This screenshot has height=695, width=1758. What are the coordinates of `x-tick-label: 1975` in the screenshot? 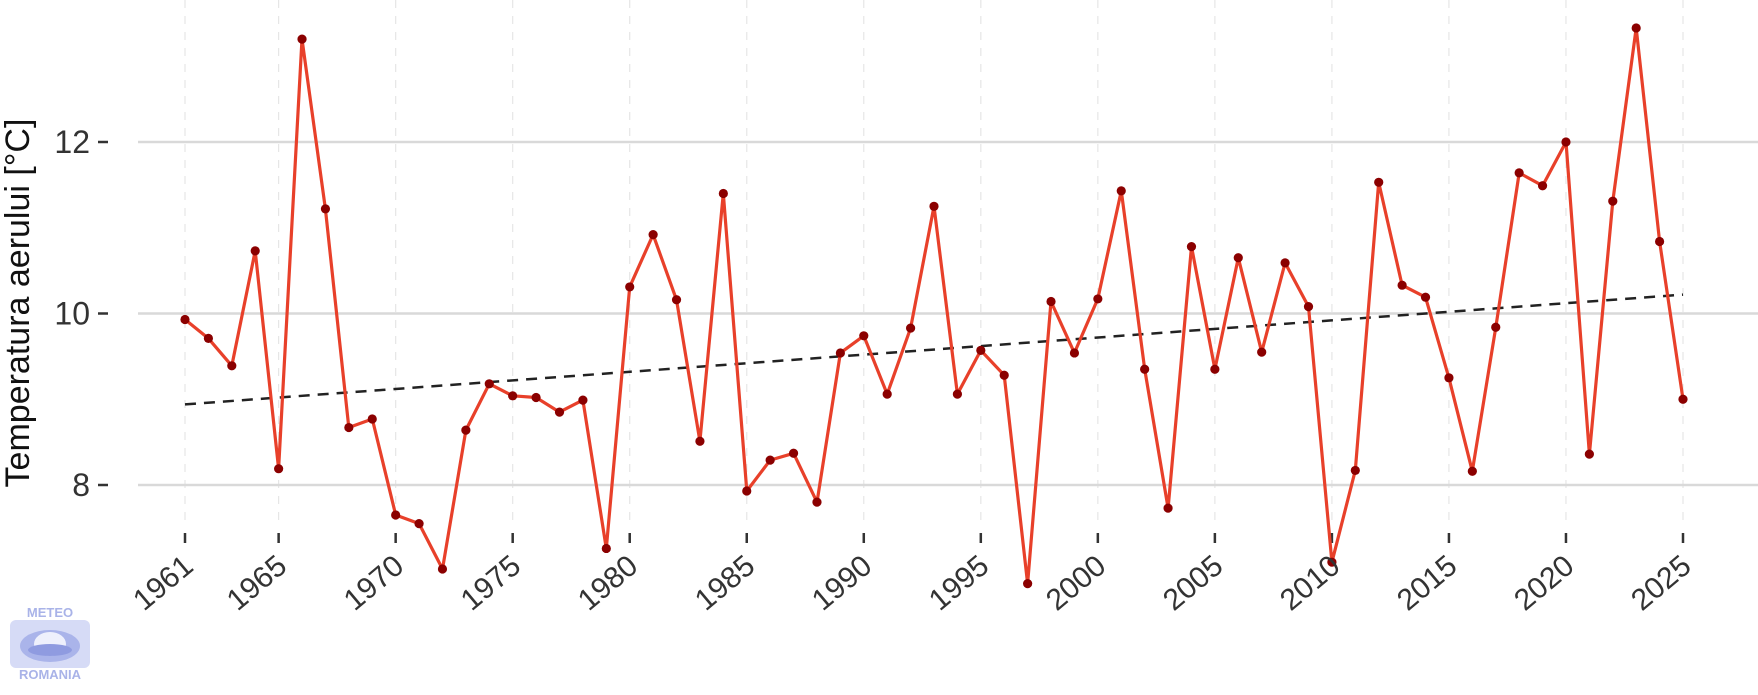 It's located at (491, 583).